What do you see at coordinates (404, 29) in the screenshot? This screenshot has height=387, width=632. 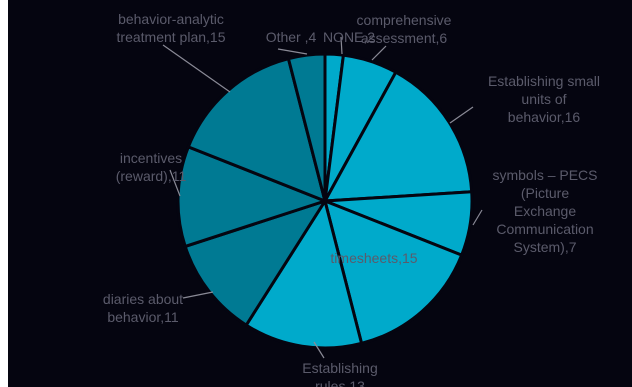 I see `slice-label: comprehensive assessment,6` at bounding box center [404, 29].